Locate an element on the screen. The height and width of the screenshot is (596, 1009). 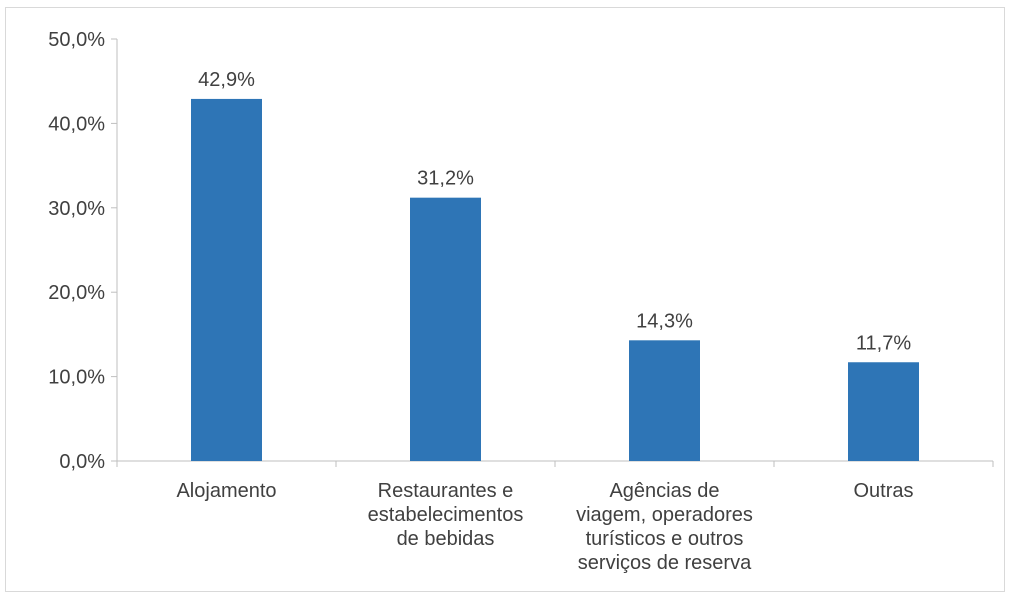
y-tick-label: 30,0% is located at coordinates (76, 209).